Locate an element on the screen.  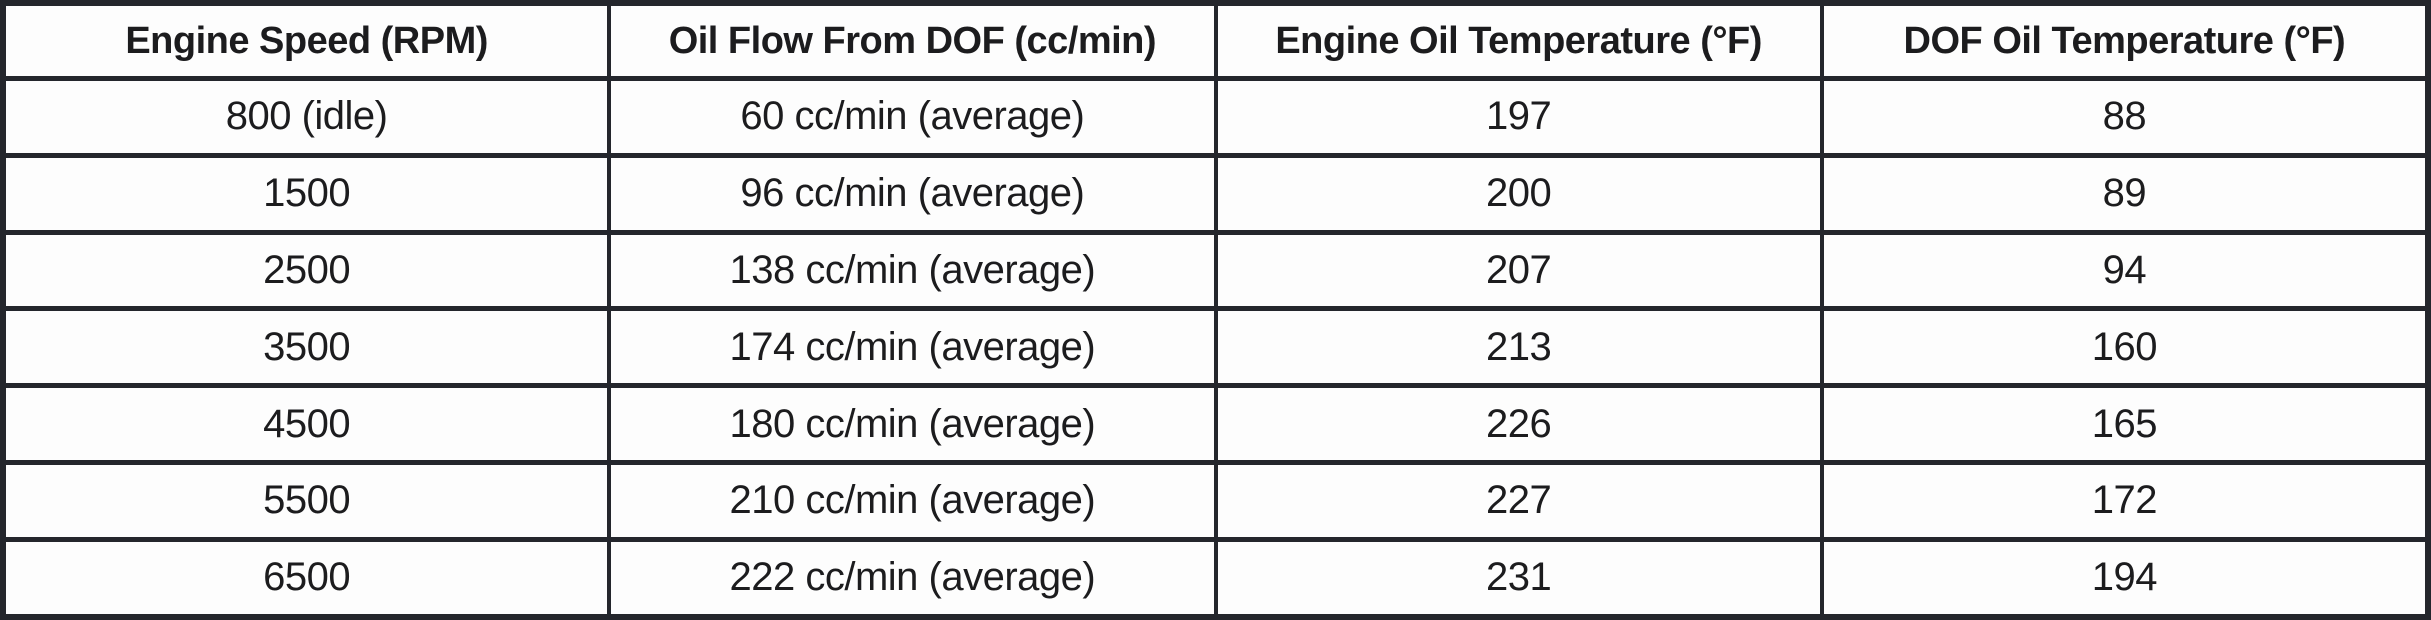
table-cell: 194 is located at coordinates (2125, 578).